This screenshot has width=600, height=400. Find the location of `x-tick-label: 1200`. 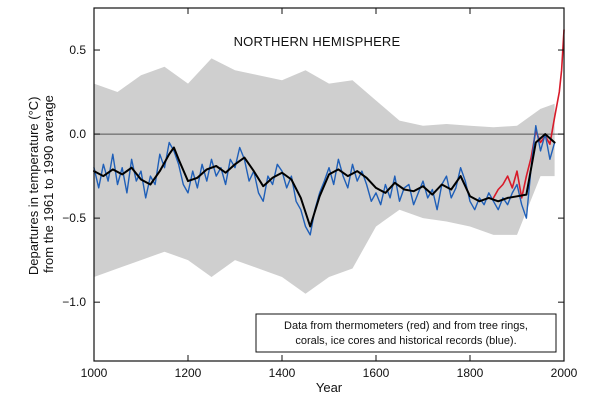

x-tick-label: 1200 is located at coordinates (188, 373).